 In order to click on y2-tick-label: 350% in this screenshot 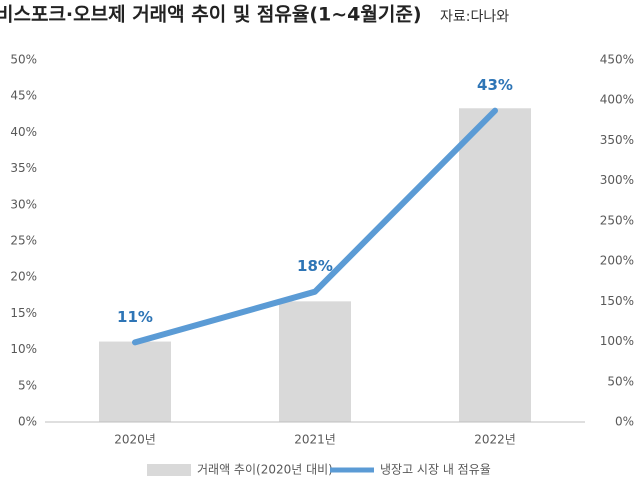, I will do `click(617, 140)`.